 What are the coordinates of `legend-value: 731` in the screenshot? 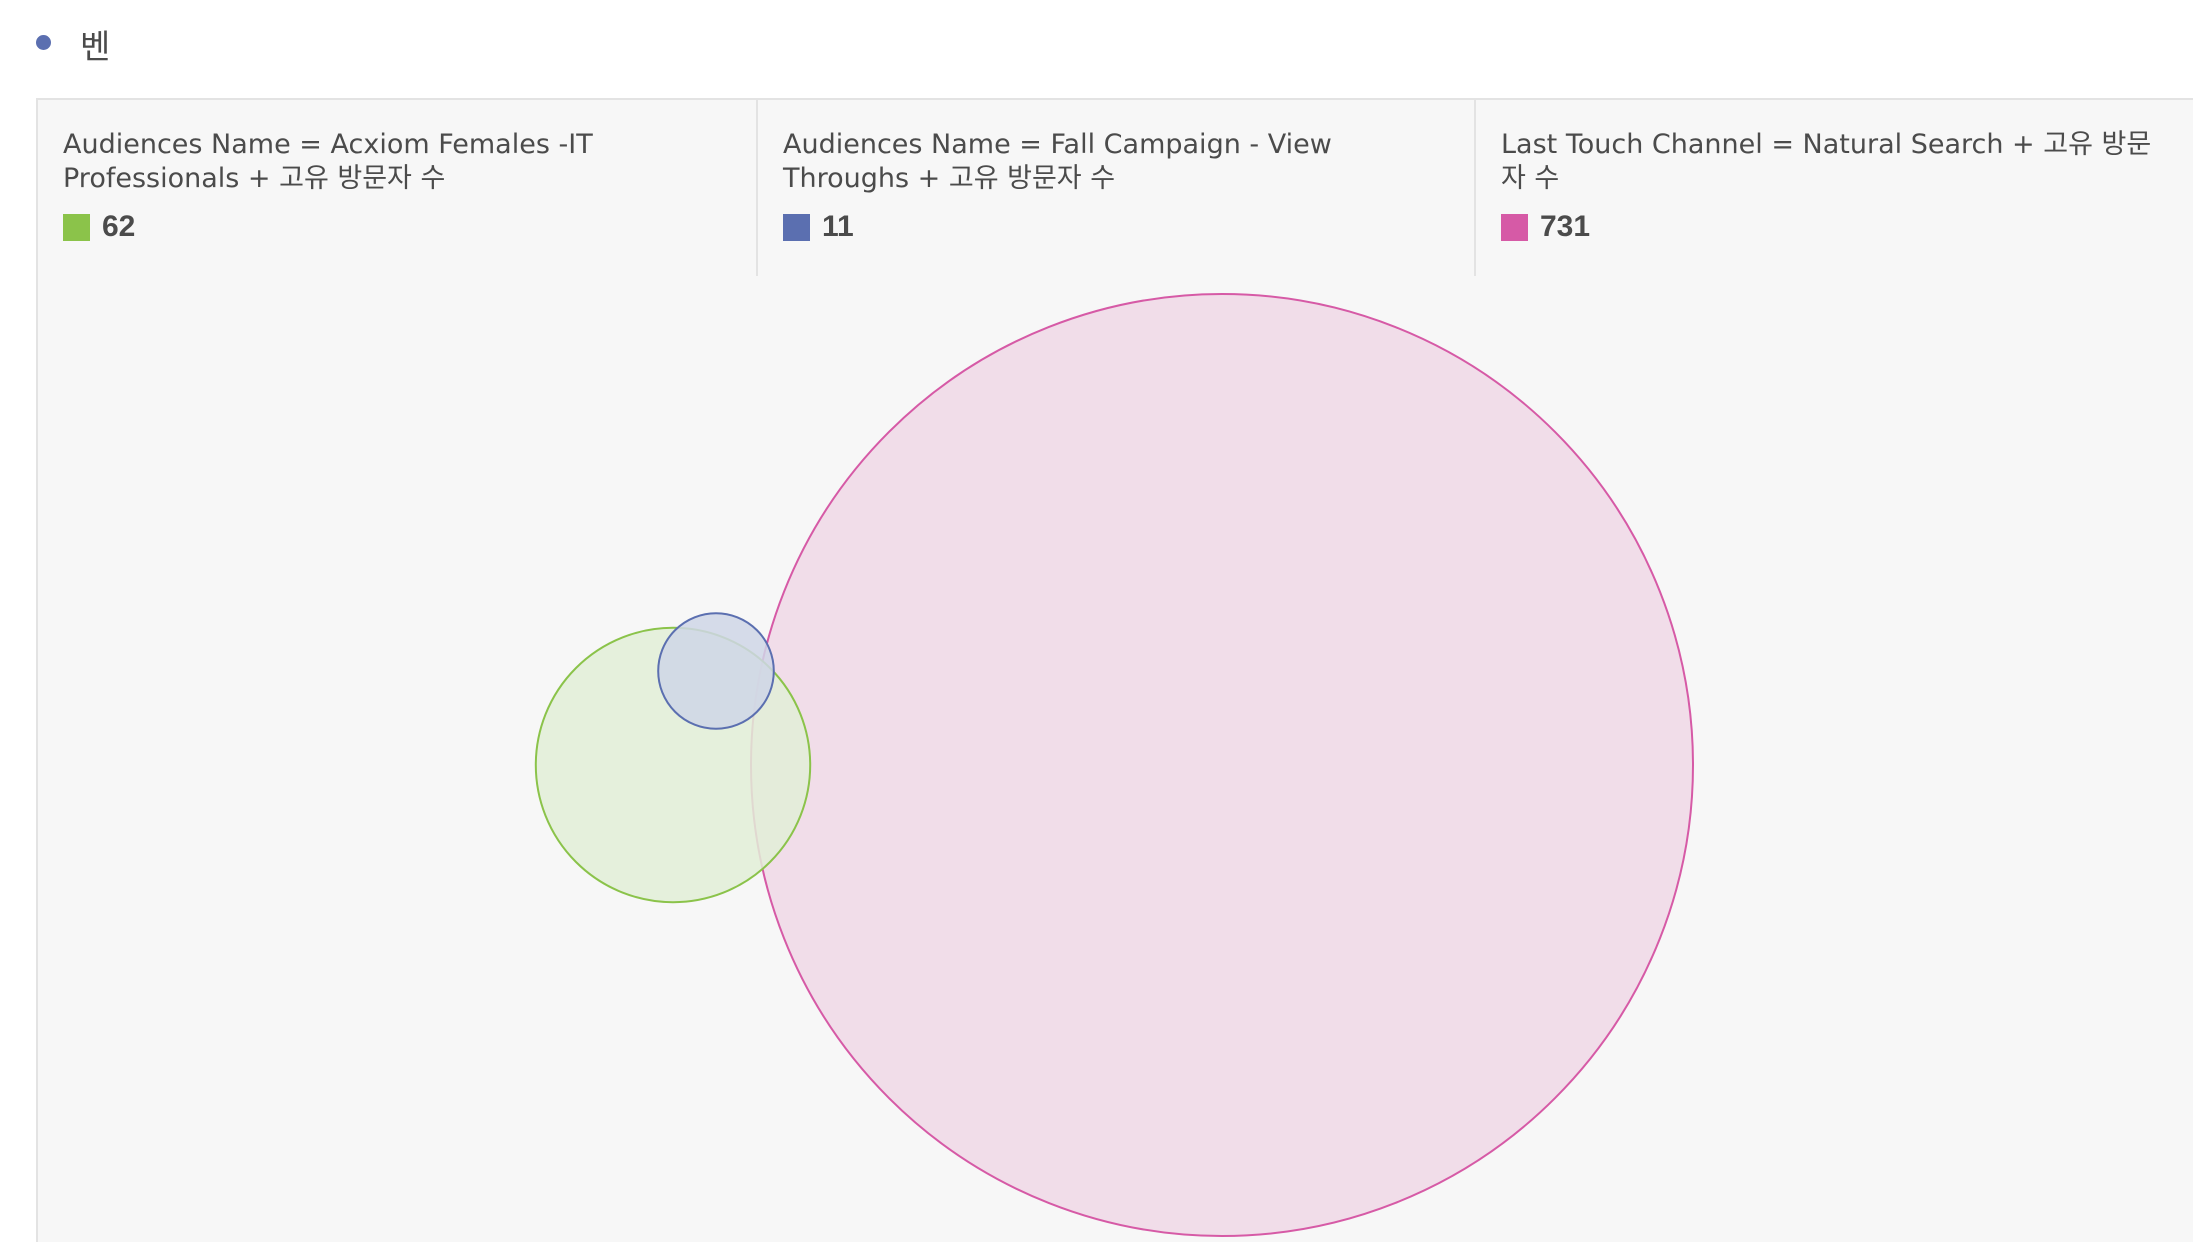 It's located at (1565, 226).